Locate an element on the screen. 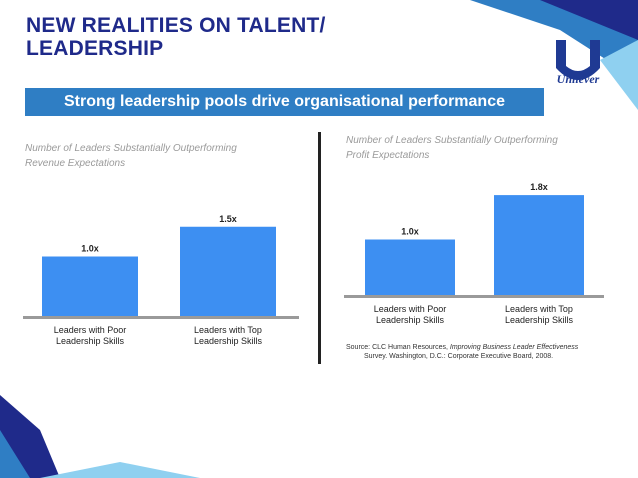 Image resolution: width=638 pixels, height=478 pixels. slide-title: NEW REALITIES ON TALENT/ LEADERSHIP is located at coordinates (216, 37).